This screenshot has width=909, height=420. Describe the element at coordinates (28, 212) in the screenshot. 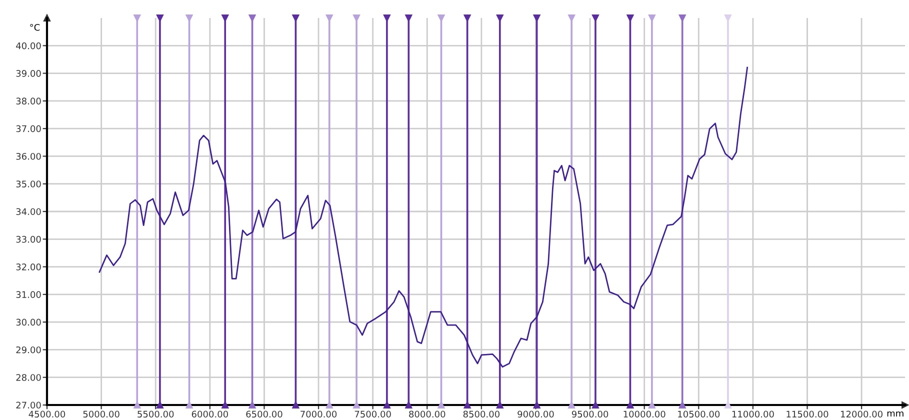

I see `y-tick-label: 34.00` at that location.